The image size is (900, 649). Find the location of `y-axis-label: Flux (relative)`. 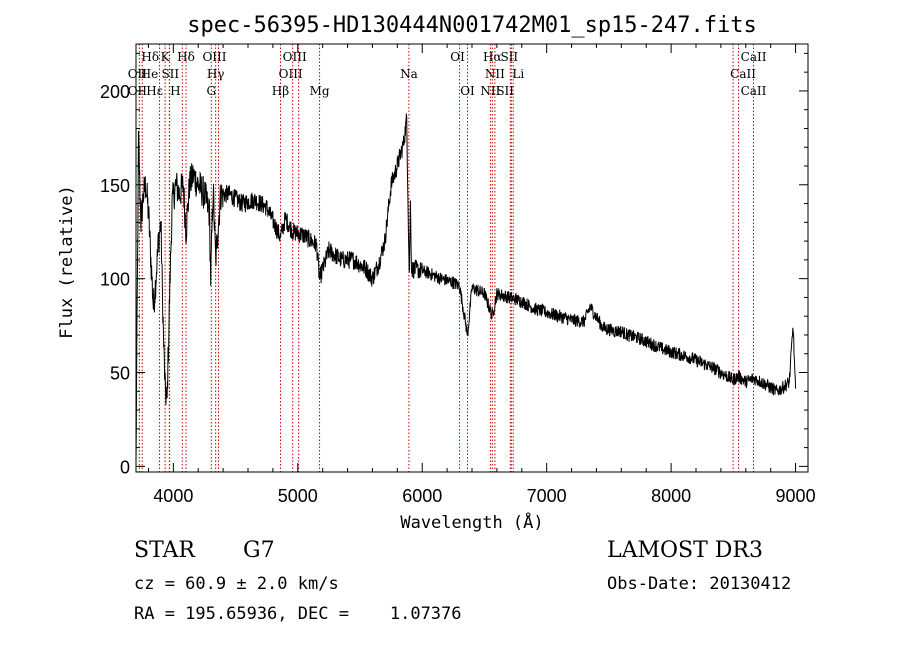

y-axis-label: Flux (relative) is located at coordinates (67, 262).